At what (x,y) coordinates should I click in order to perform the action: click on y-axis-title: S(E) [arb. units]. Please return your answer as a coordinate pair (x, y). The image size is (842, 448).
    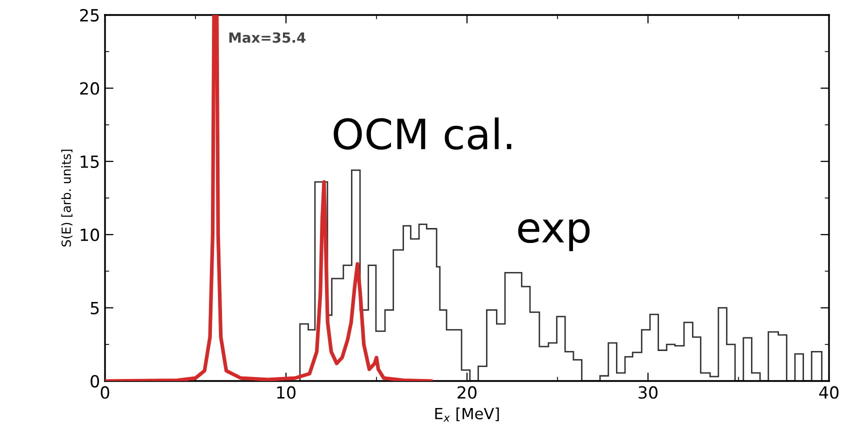
    Looking at the image, I should click on (66, 198).